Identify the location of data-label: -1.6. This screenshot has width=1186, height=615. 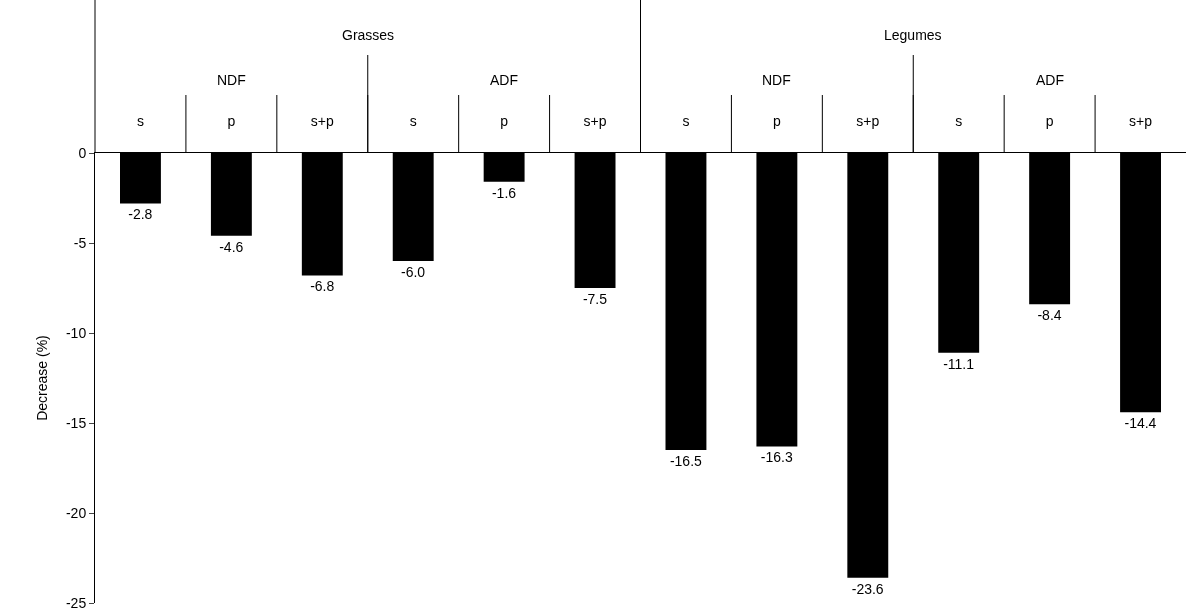
(504, 192).